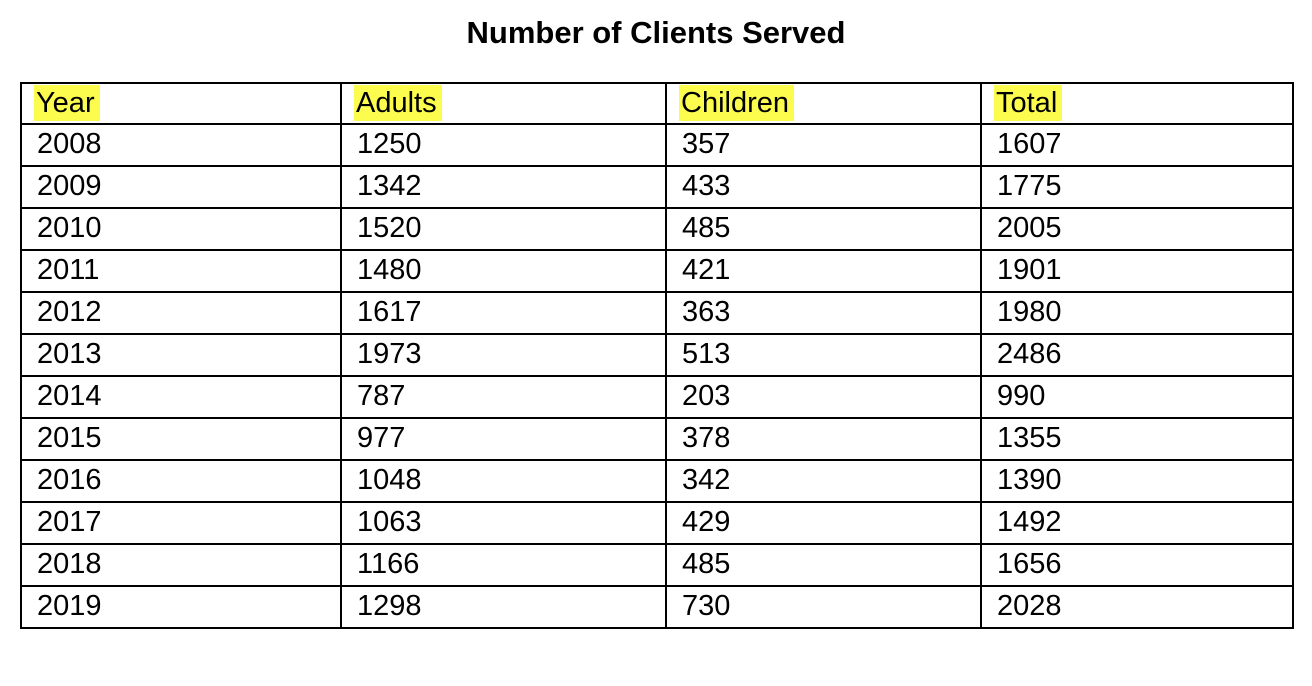 This screenshot has width=1312, height=686. What do you see at coordinates (1137, 271) in the screenshot?
I see `total-cell: 1901` at bounding box center [1137, 271].